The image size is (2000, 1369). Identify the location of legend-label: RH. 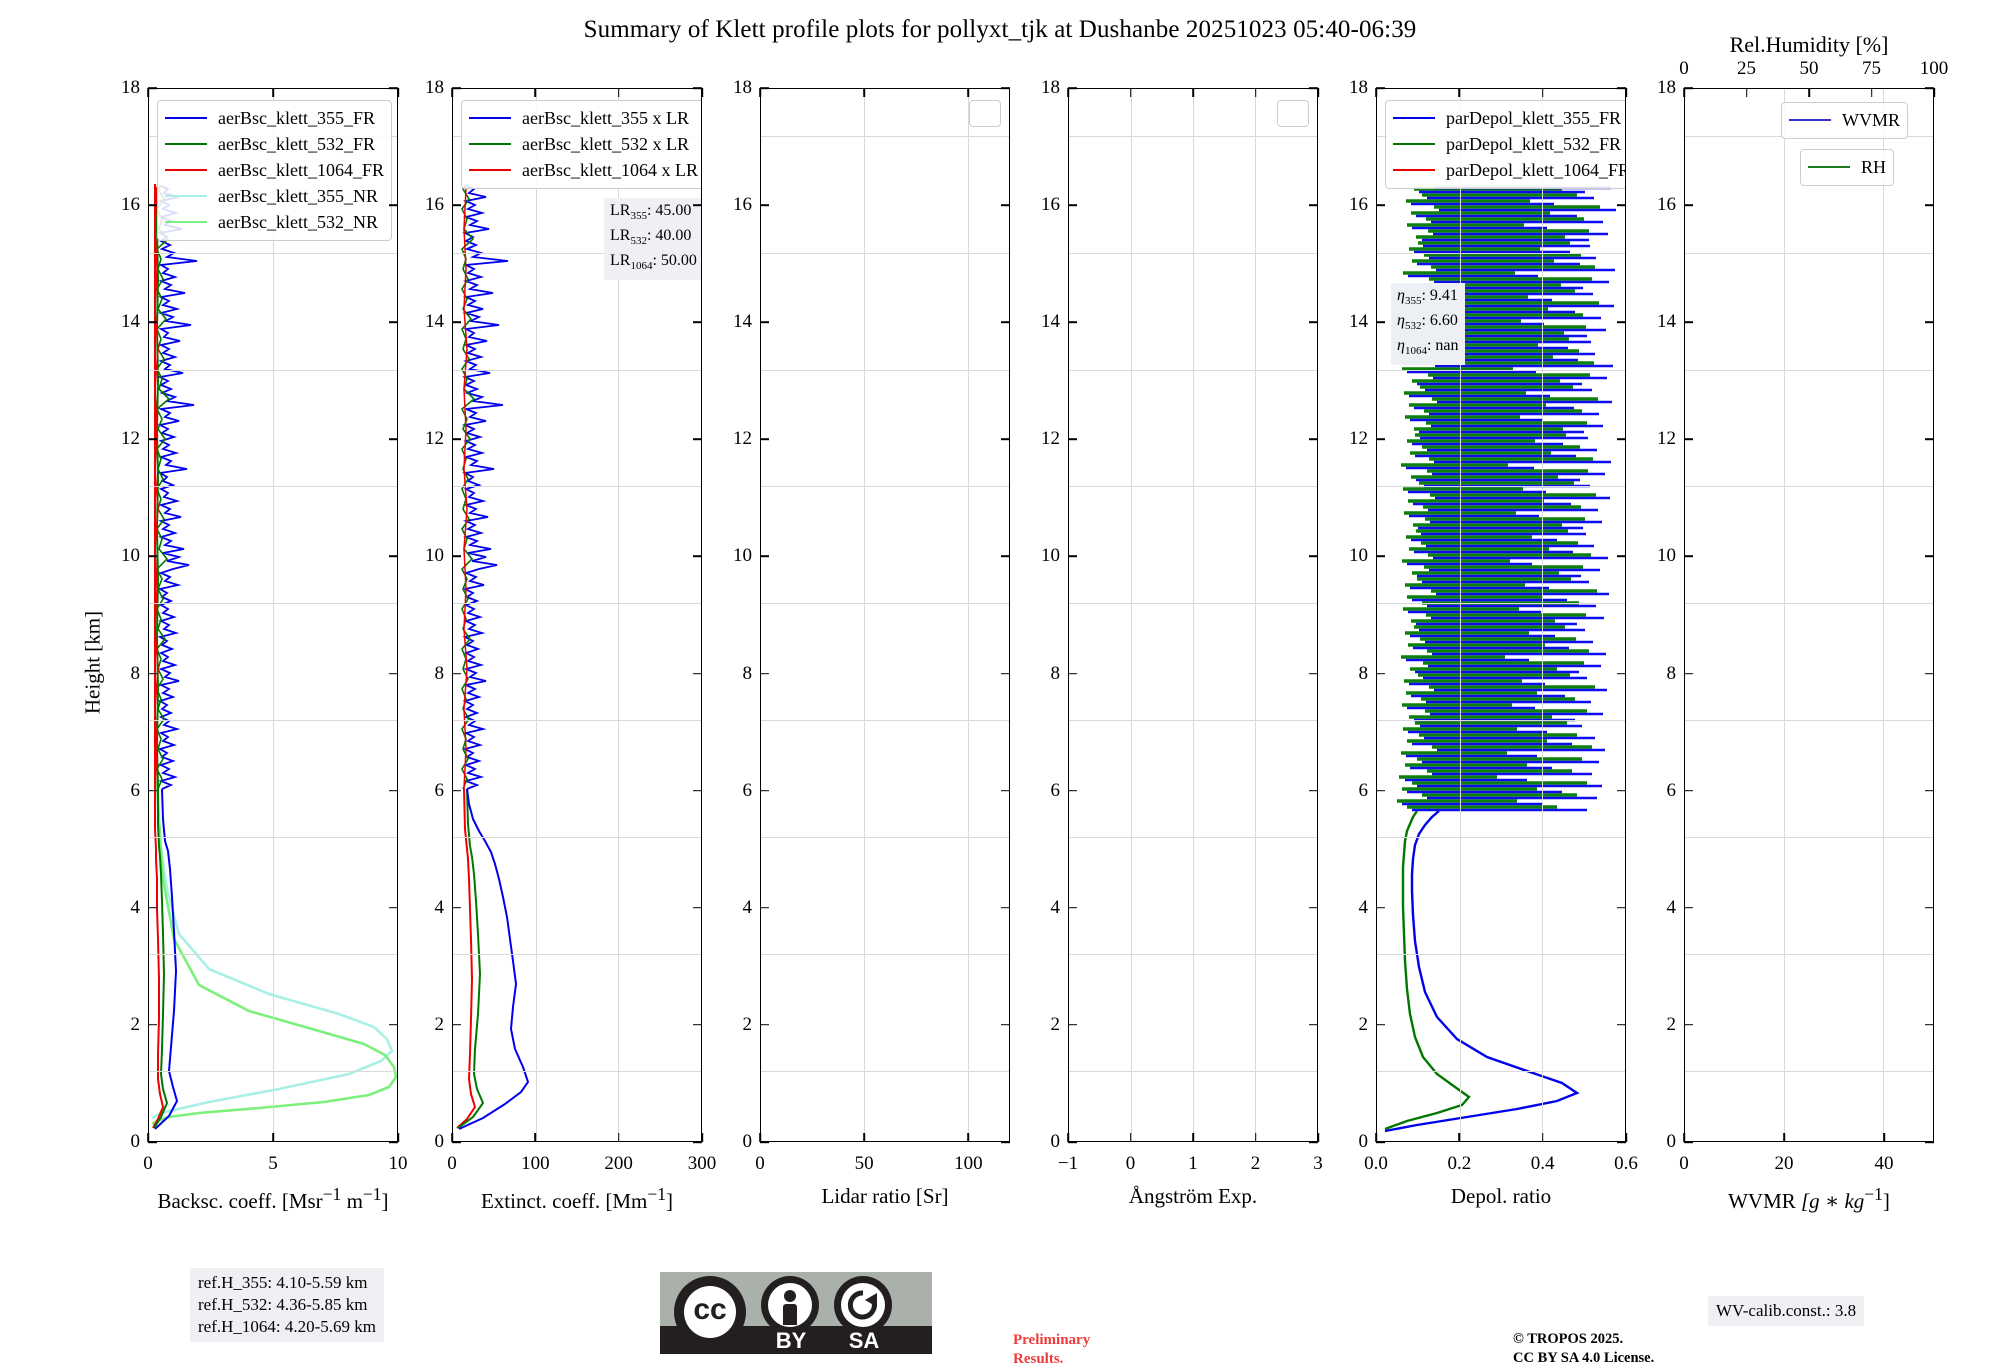
(1874, 167).